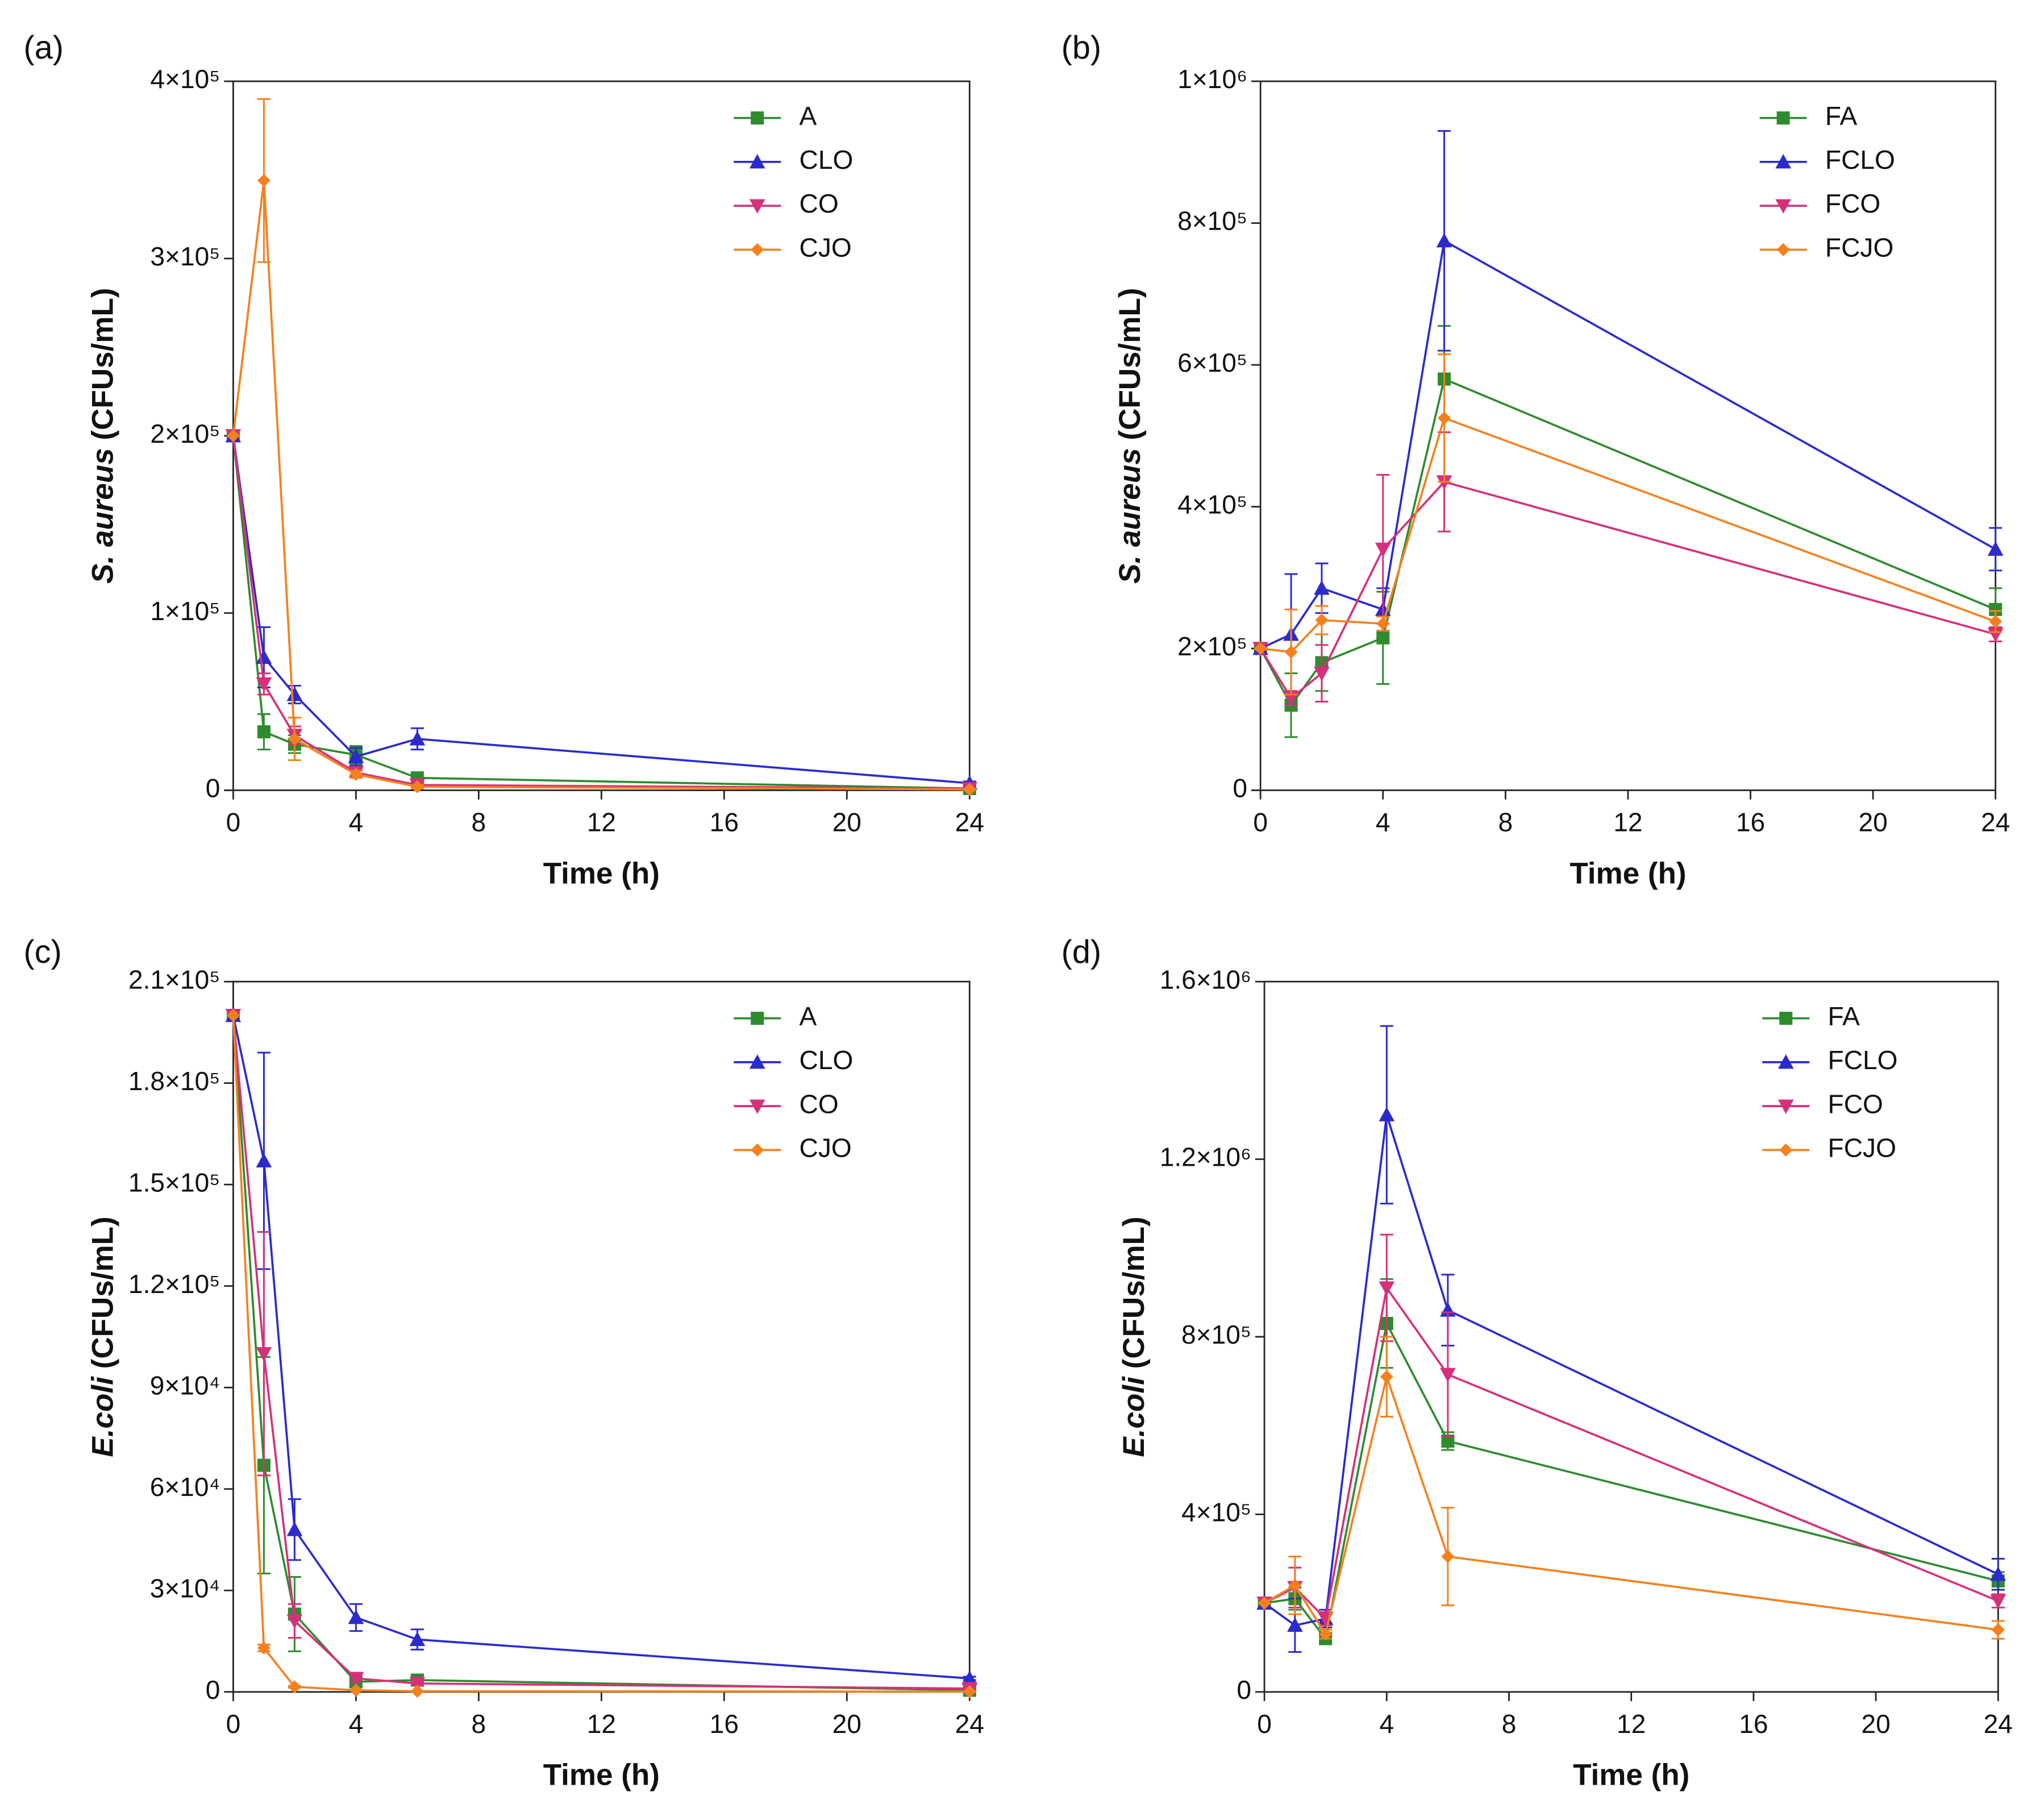 This screenshot has height=1804, width=2044. I want to click on legend-label: FCJO, so click(1862, 1148).